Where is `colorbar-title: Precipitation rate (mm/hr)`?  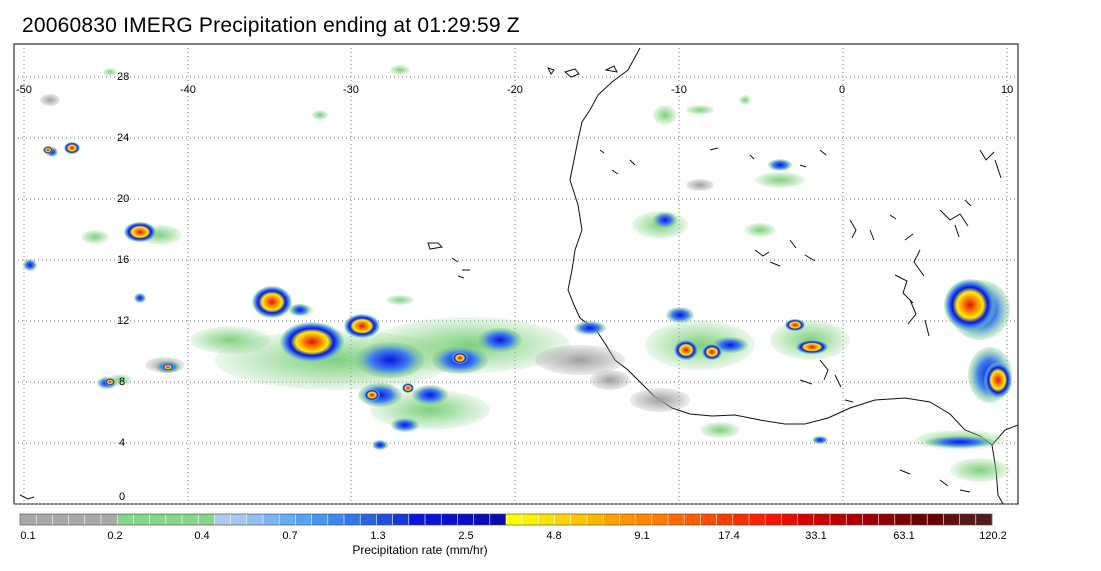 colorbar-title: Precipitation rate (mm/hr) is located at coordinates (420, 550).